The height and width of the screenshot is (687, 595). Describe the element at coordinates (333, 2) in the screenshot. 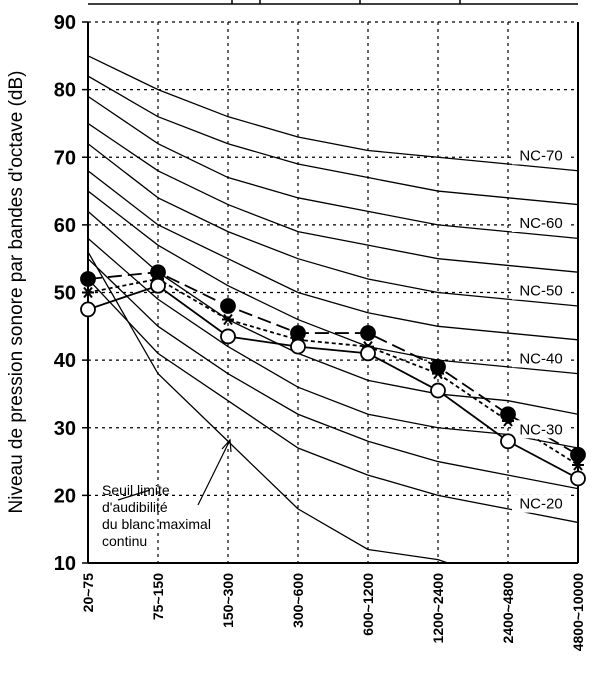

I see `table-fragment` at that location.